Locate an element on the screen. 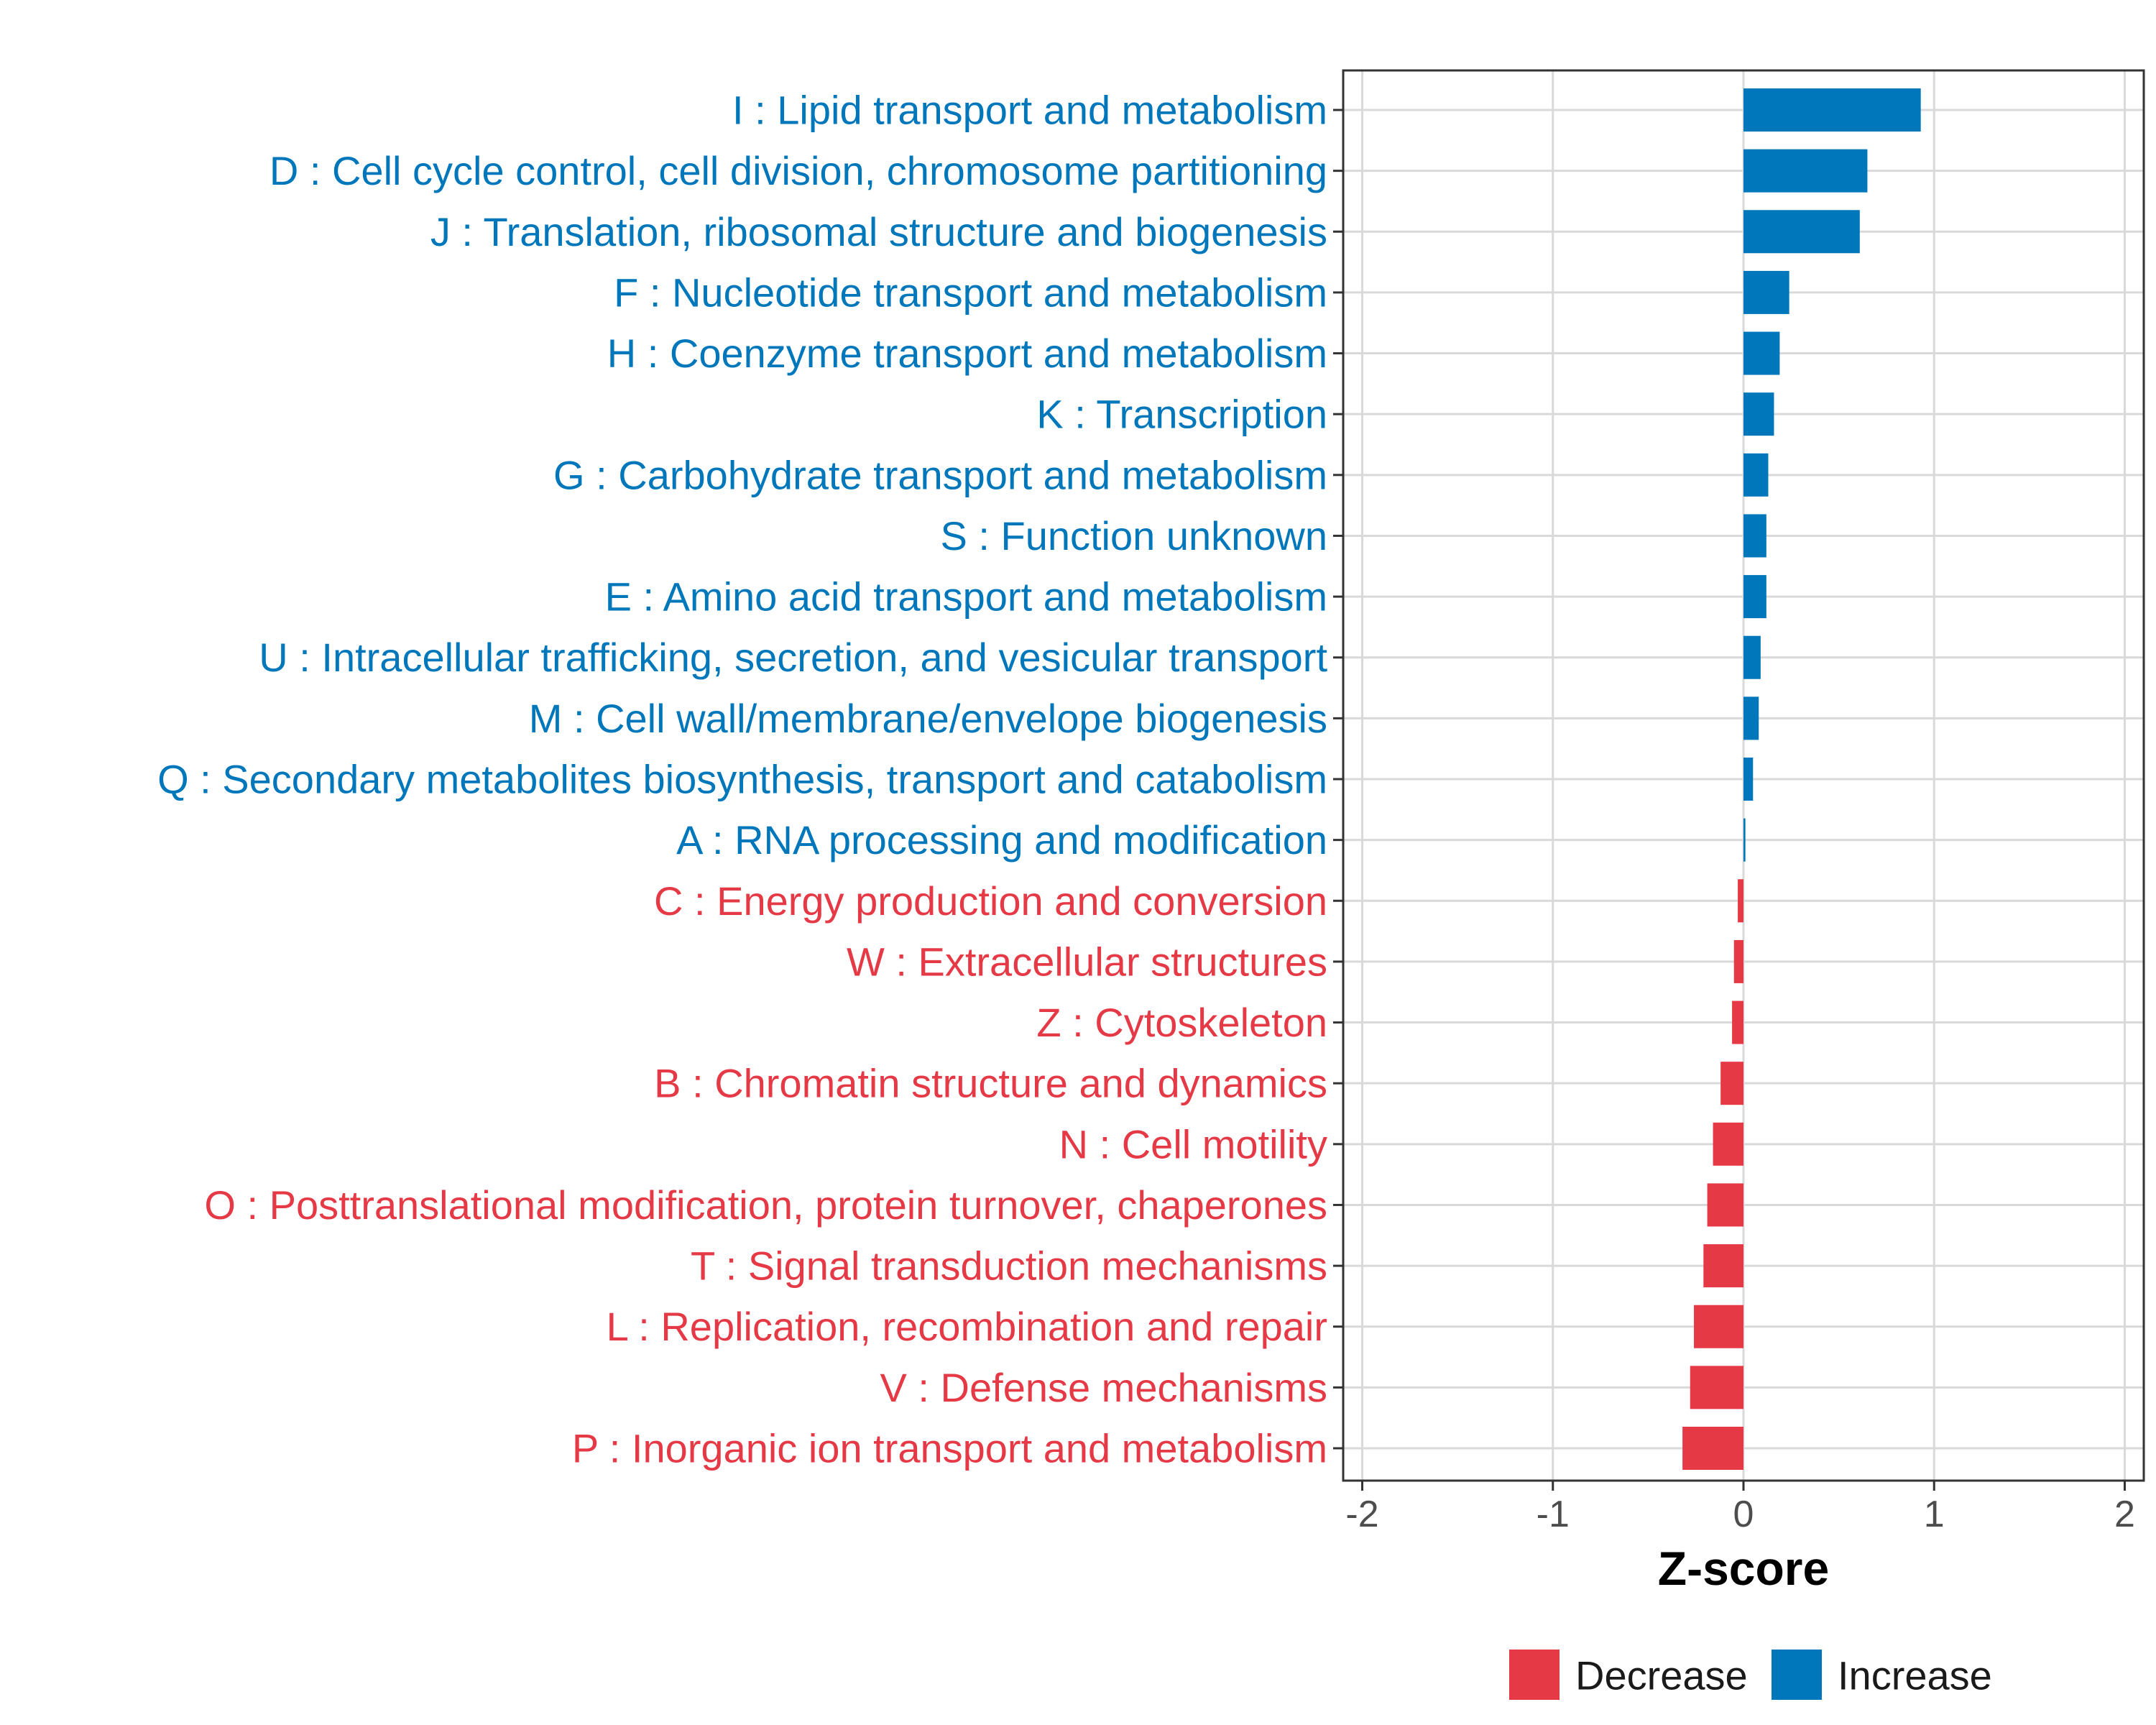  legend-label-decrease: Decrease is located at coordinates (1661, 1675).